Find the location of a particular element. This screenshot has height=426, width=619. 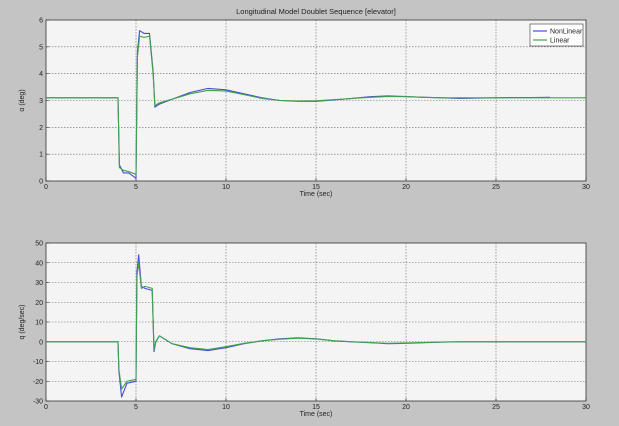

y-tick-label: 4 is located at coordinates (41, 74).